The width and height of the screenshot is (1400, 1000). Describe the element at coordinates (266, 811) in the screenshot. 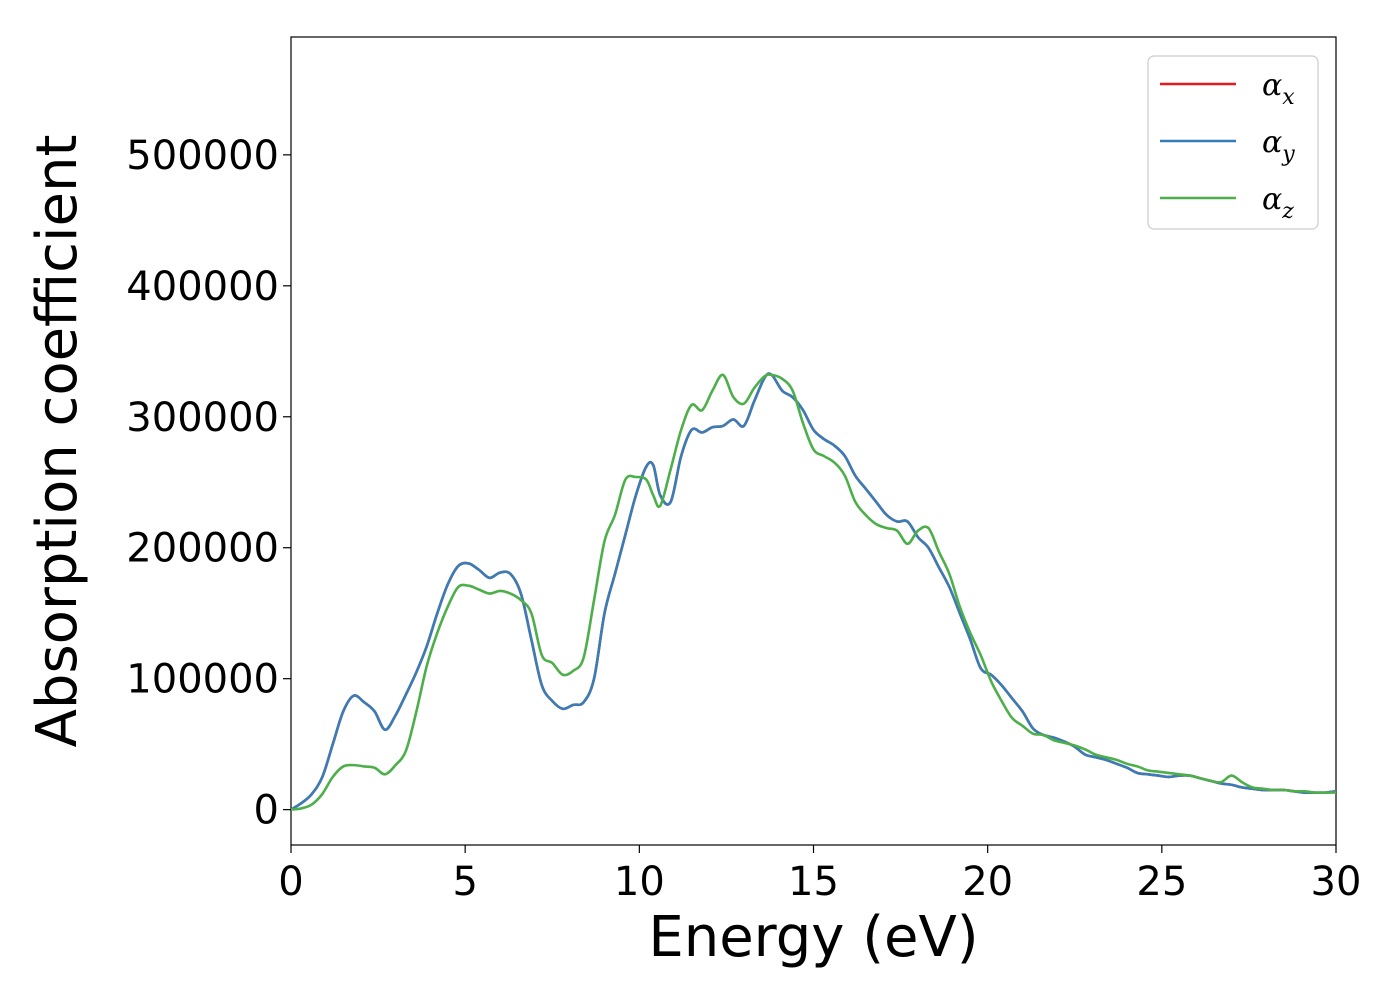

I see `y-tick-label: 0` at that location.